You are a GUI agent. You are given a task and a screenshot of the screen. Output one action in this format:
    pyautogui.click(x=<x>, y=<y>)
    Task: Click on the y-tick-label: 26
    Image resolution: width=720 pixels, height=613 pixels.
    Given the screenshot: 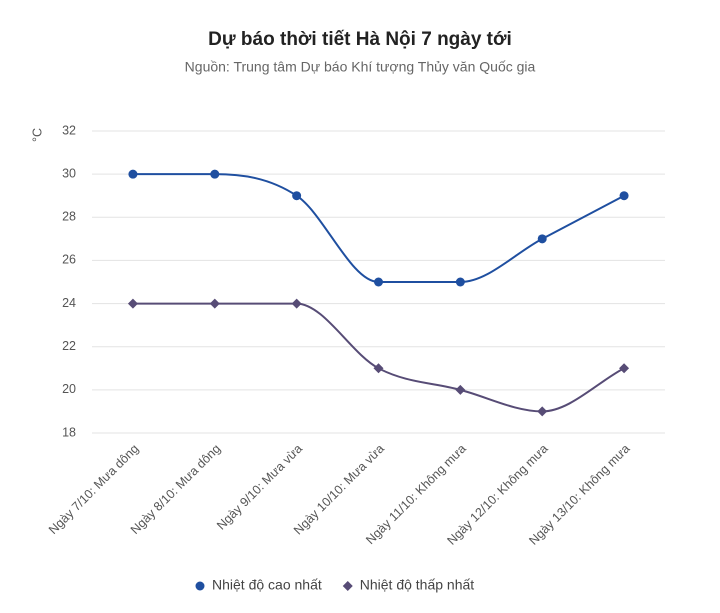 What is the action you would take?
    pyautogui.click(x=69, y=260)
    